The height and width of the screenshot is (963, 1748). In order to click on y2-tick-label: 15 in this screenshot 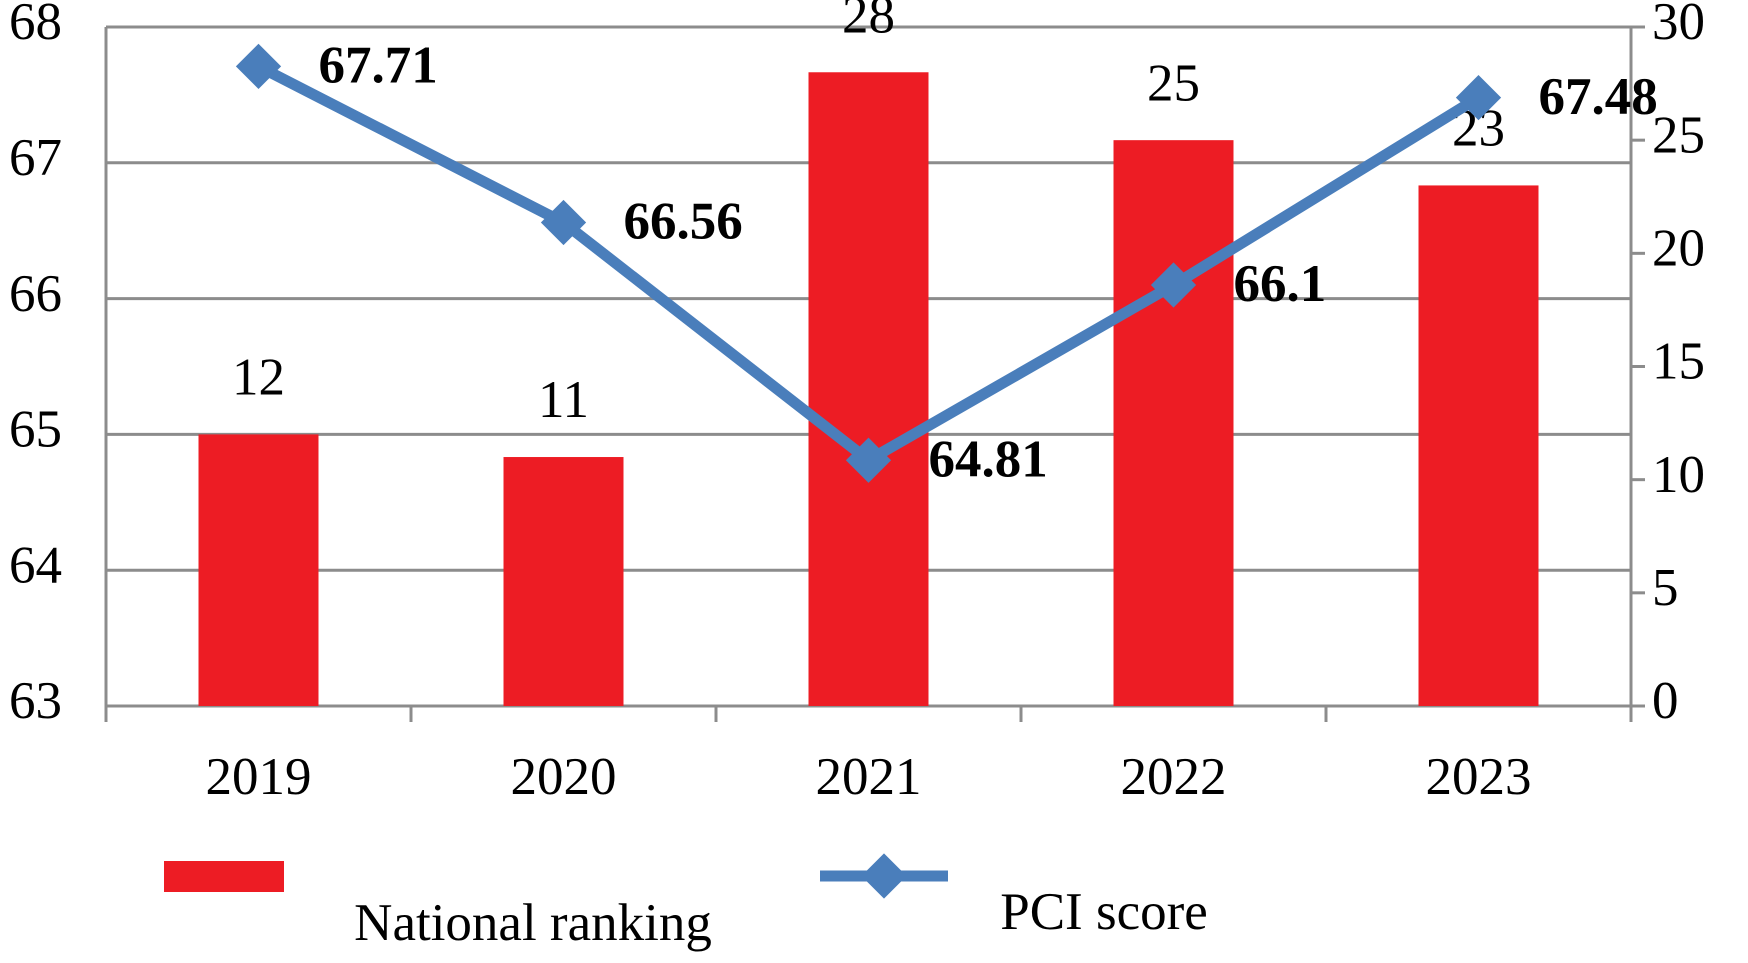, I will do `click(1678, 362)`.